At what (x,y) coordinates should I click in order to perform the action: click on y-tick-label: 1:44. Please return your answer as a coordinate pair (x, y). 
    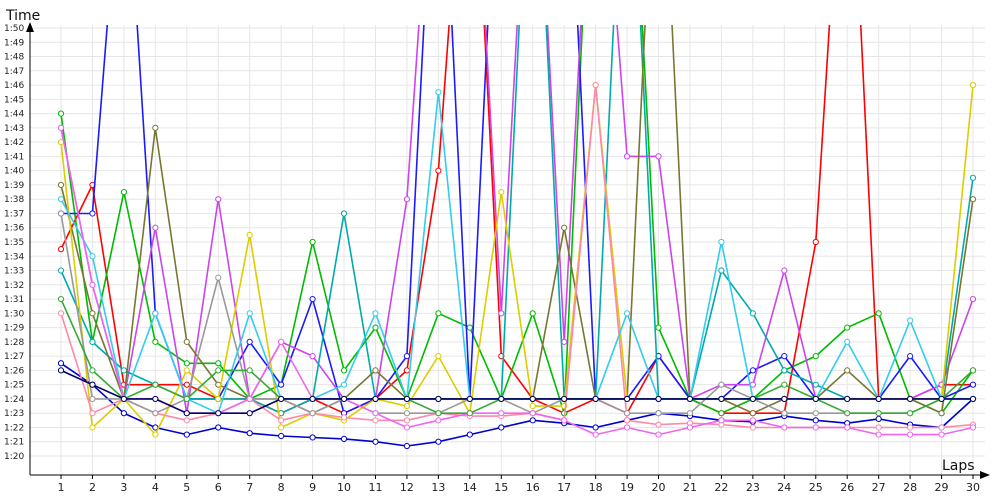
    Looking at the image, I should click on (14, 115).